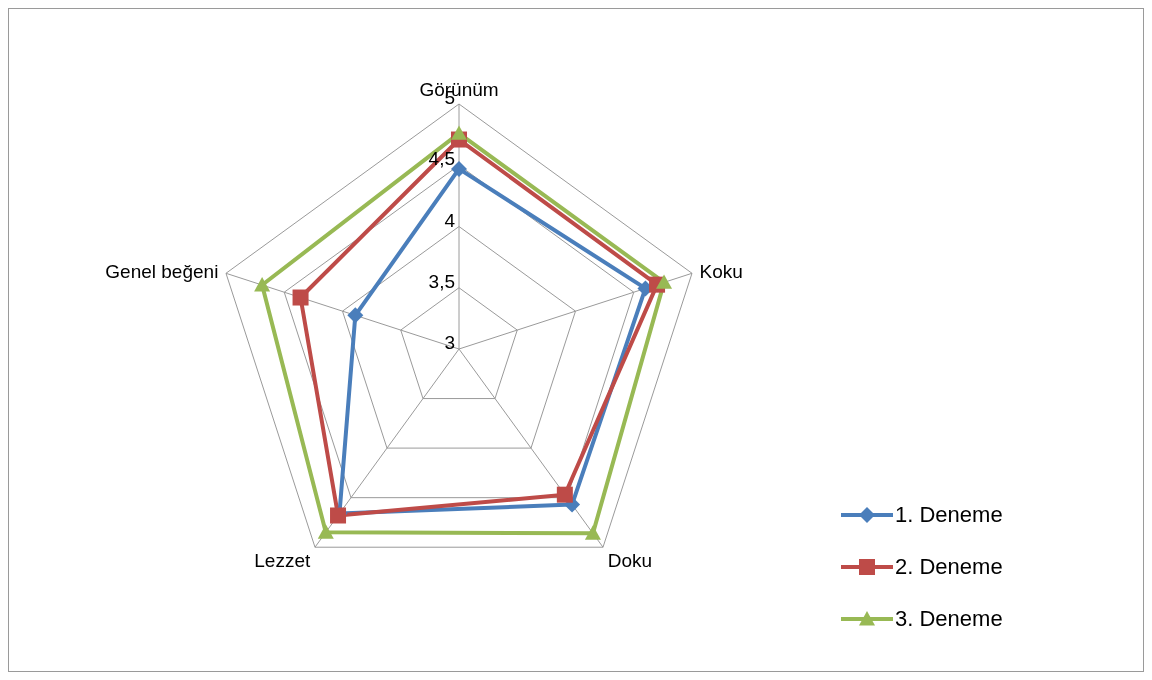 The width and height of the screenshot is (1152, 680). Describe the element at coordinates (949, 515) in the screenshot. I see `legend-label: 1. Deneme` at that location.